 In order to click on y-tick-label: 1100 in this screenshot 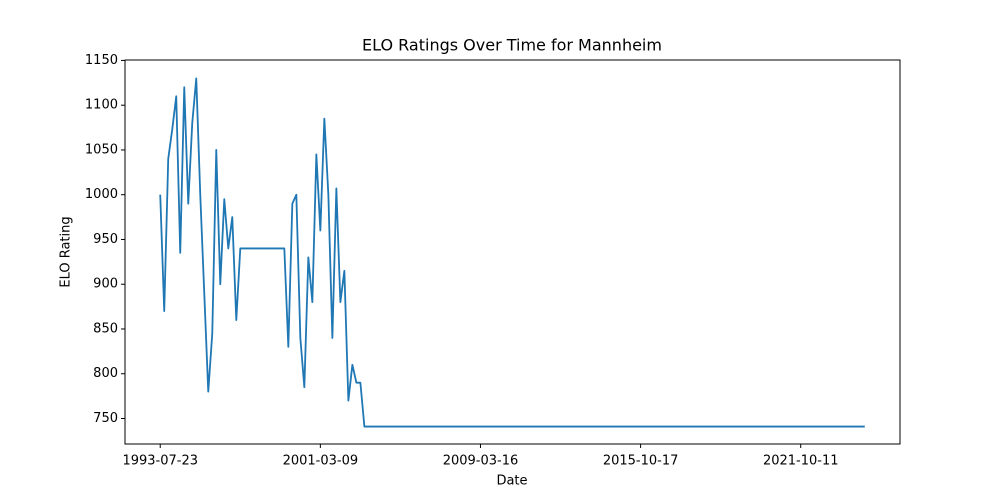, I will do `click(101, 105)`.